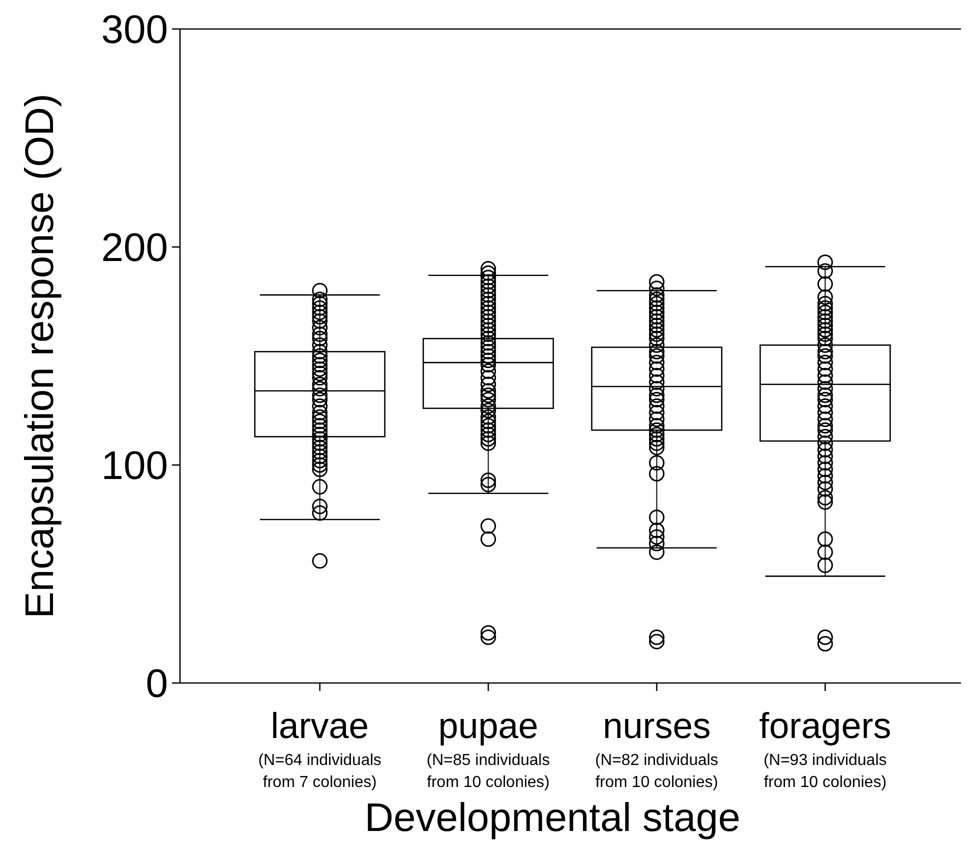 The height and width of the screenshot is (846, 969). Describe the element at coordinates (488, 725) in the screenshot. I see `x-tick-label: pupae` at that location.